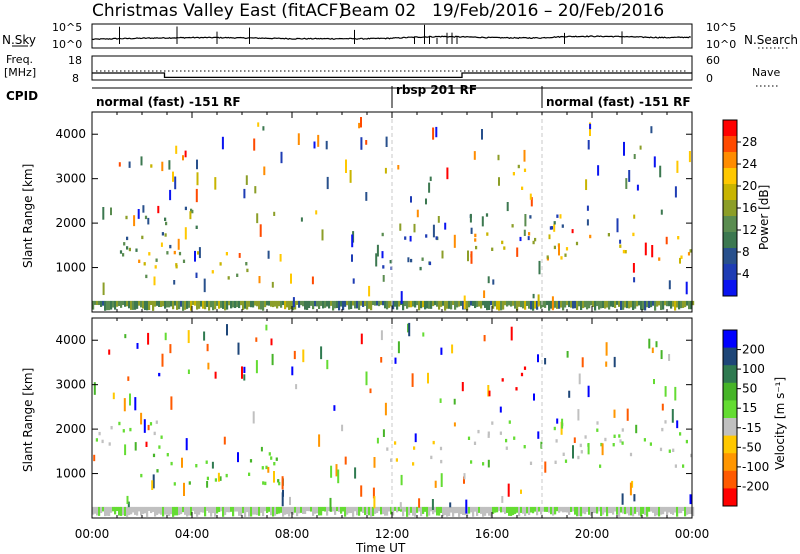 Image resolution: width=800 pixels, height=554 pixels. I want to click on nave-tick-top: 60, so click(713, 60).